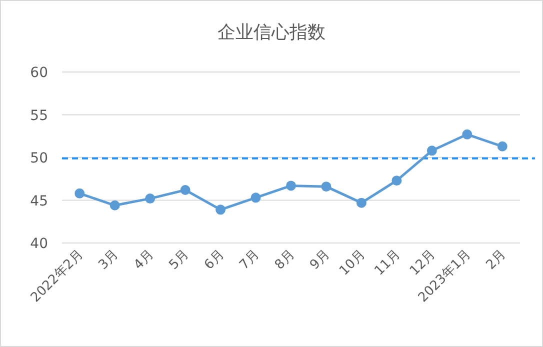  Describe the element at coordinates (39, 158) in the screenshot. I see `y-tick-label: 50` at that location.